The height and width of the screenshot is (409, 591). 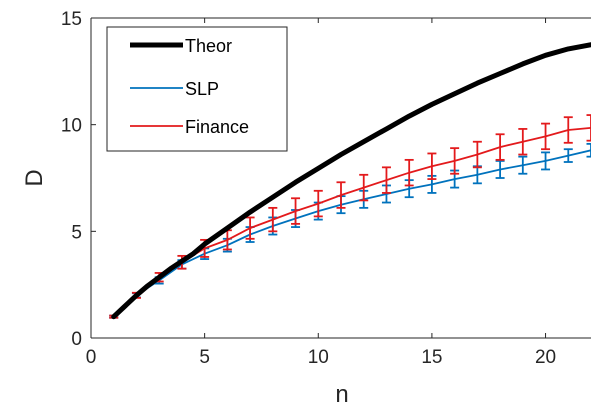 I want to click on y-tick-label: 15, so click(x=71, y=19).